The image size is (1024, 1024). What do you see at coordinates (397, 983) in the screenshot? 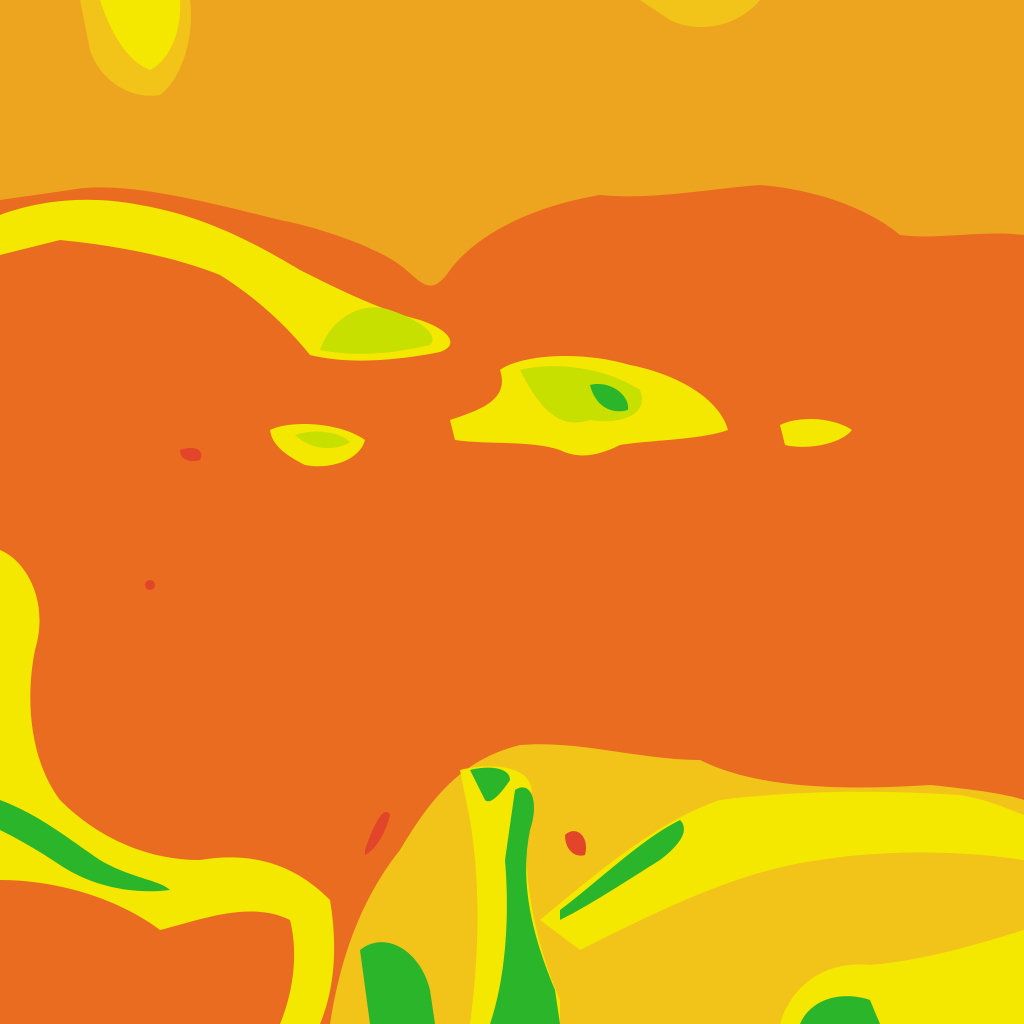
I see `andes-west-green` at bounding box center [397, 983].